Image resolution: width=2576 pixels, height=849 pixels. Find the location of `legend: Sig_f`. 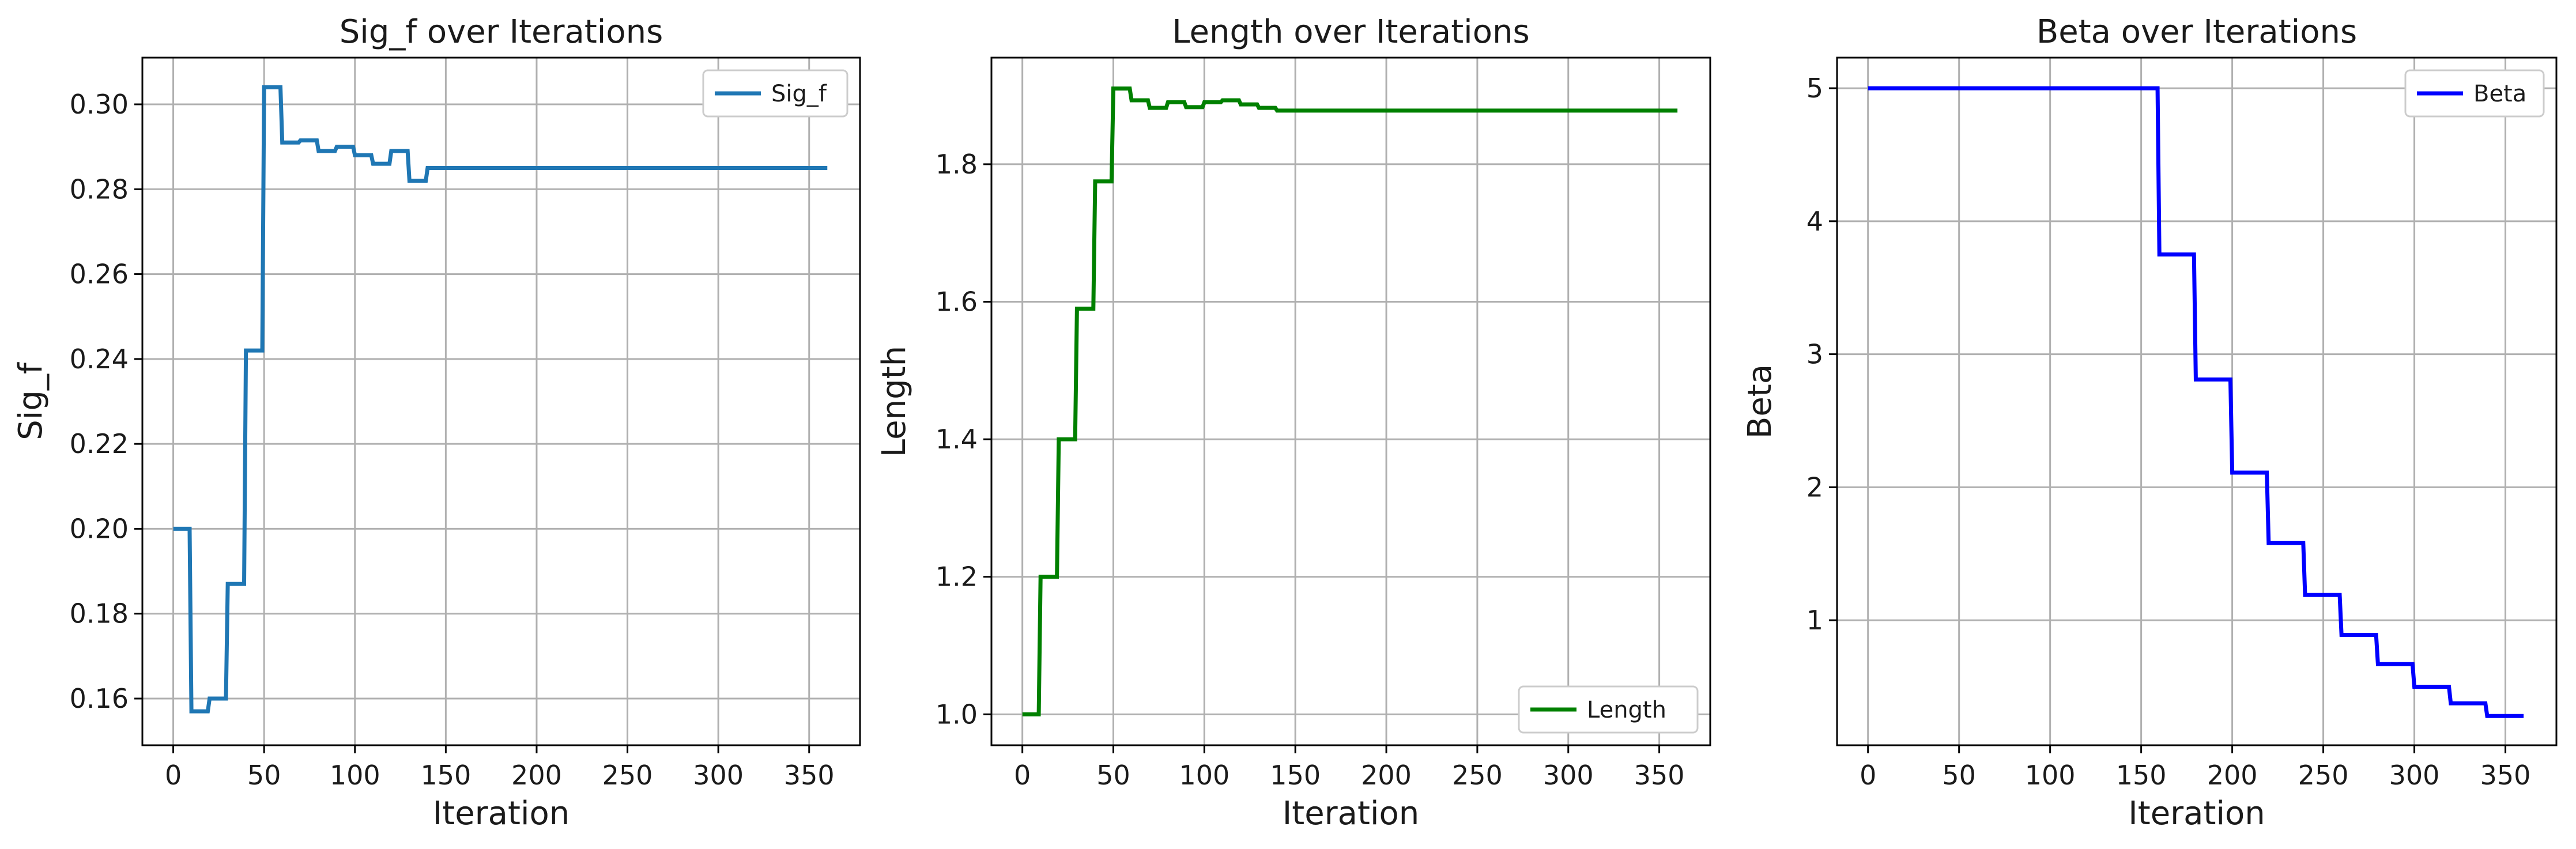

legend: Sig_f is located at coordinates (775, 93).